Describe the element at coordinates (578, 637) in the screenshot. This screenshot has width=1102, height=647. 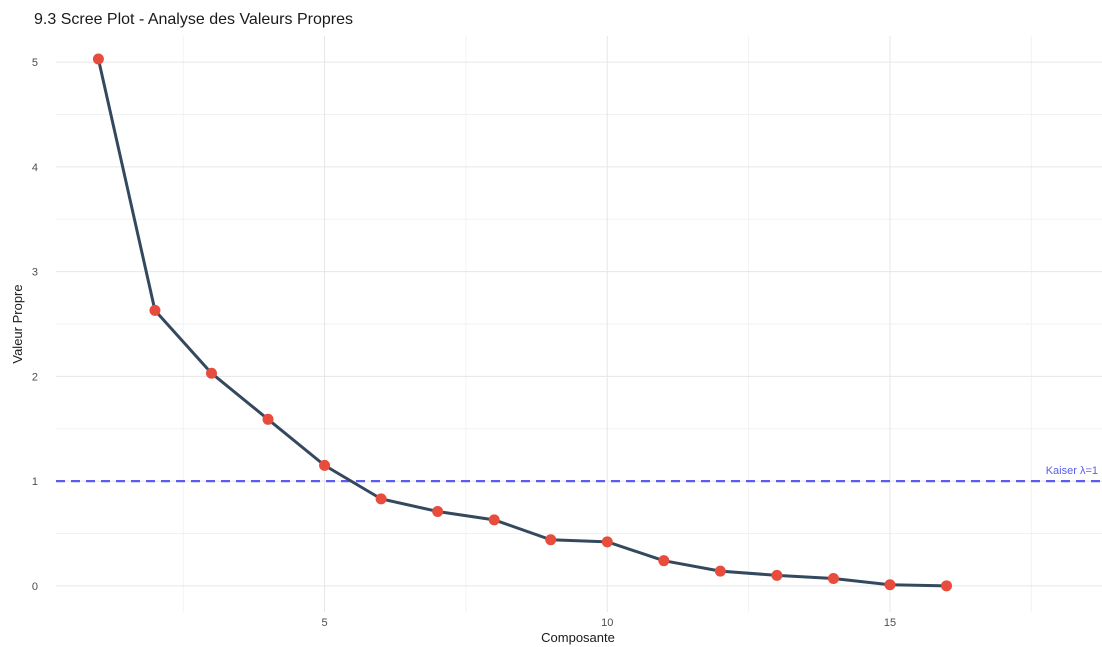
I see `x-axis-title: Composante` at that location.